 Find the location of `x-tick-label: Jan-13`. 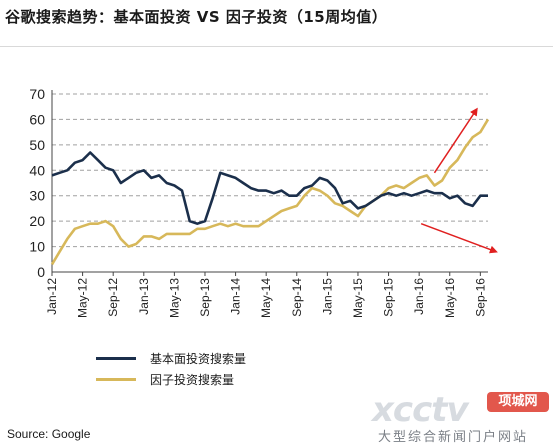

x-tick-label: Jan-13 is located at coordinates (144, 296).